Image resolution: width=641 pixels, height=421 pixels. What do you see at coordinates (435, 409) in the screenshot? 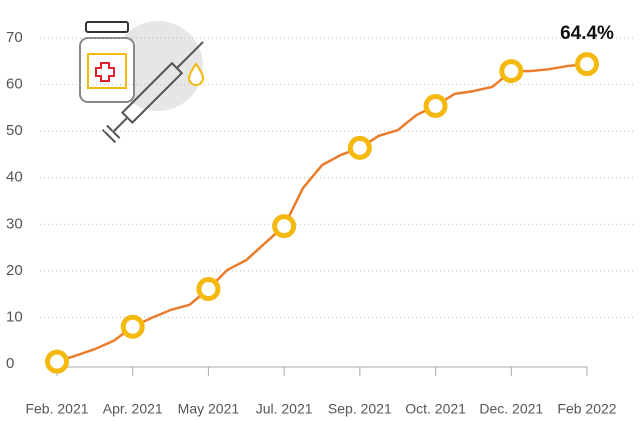
I see `x-tick-label: Oct. 2021` at bounding box center [435, 409].